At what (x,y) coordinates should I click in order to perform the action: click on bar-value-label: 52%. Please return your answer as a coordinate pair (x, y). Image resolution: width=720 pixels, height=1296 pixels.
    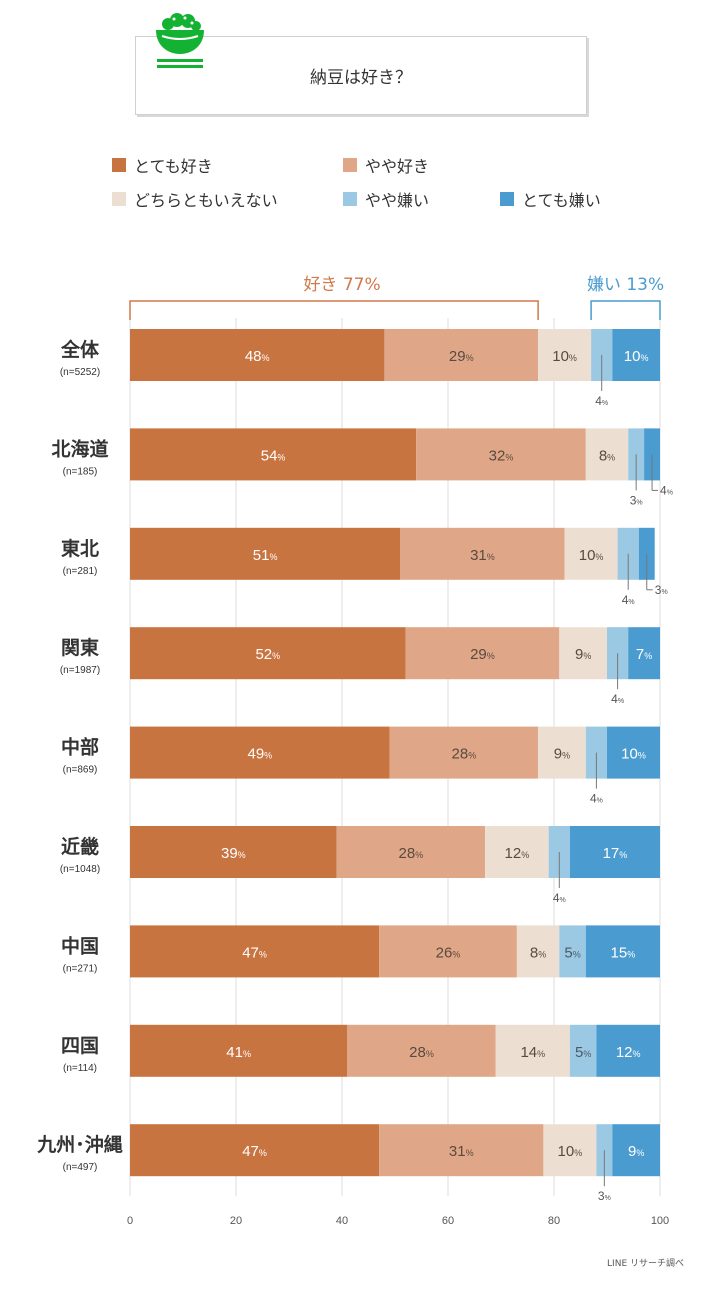
    Looking at the image, I should click on (267, 654).